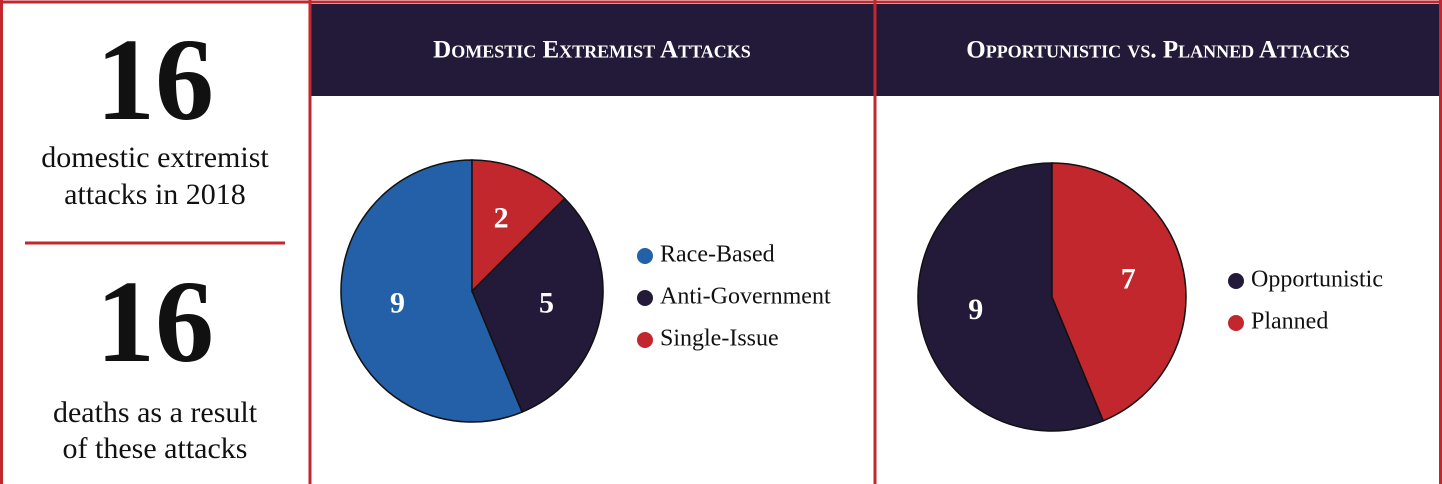  Describe the element at coordinates (717, 255) in the screenshot. I see `legend-label: Race-Based` at that location.